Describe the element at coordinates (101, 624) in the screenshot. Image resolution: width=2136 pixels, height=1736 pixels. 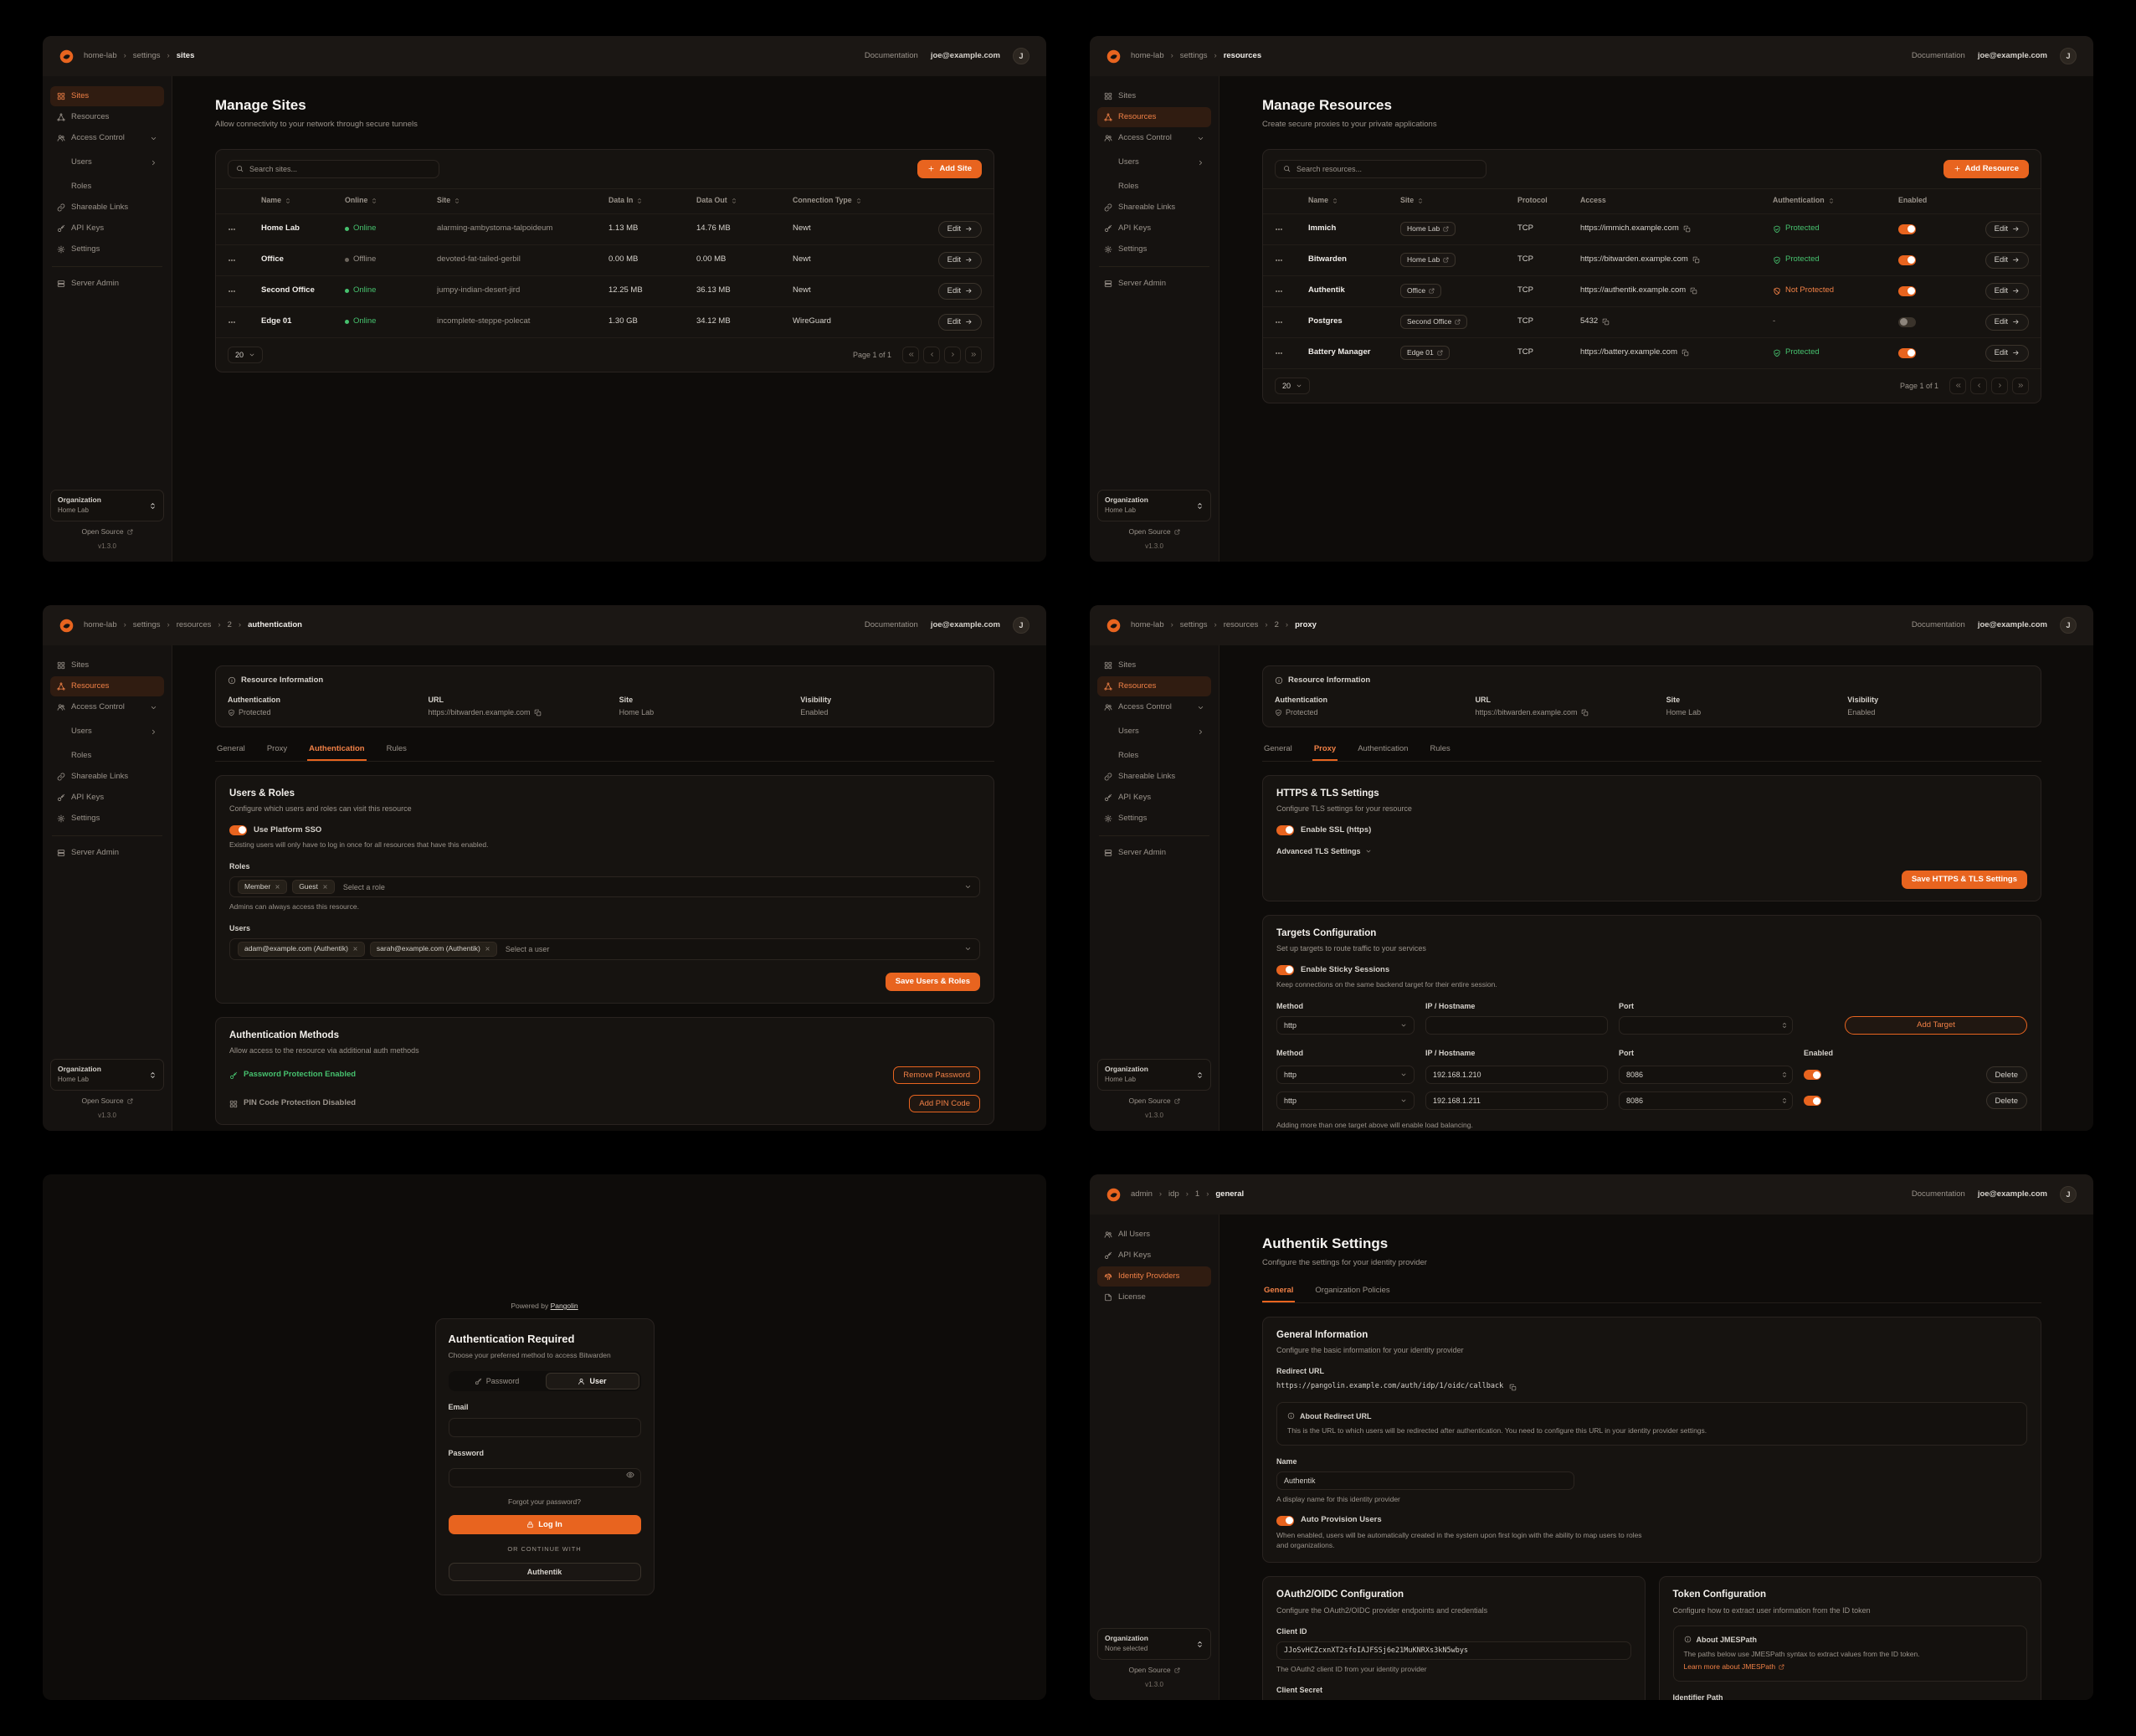
I see `breadcrumb-item: home-lab` at that location.